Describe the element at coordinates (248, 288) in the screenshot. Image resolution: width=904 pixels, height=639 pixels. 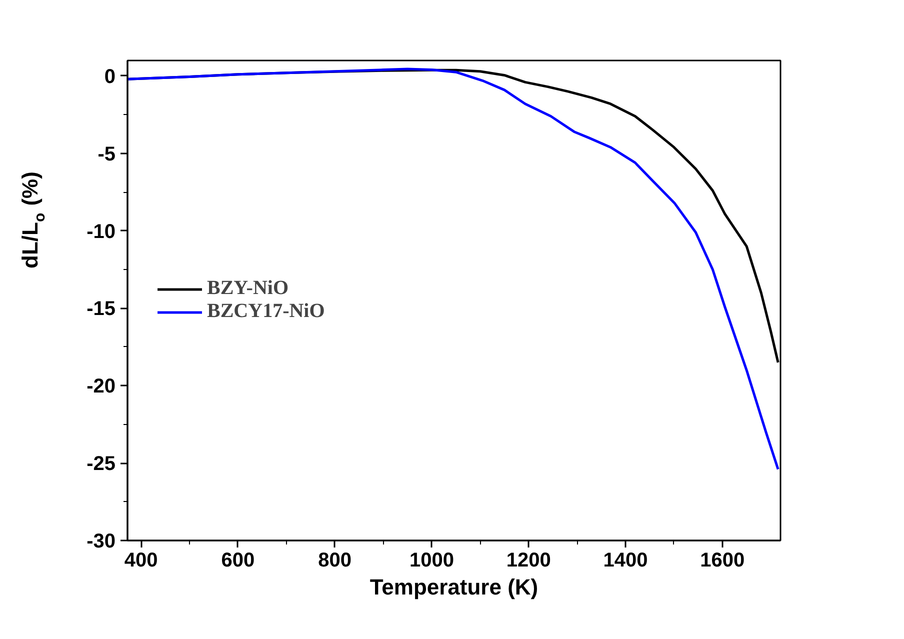
I see `legend-label: BZY-NiO` at that location.